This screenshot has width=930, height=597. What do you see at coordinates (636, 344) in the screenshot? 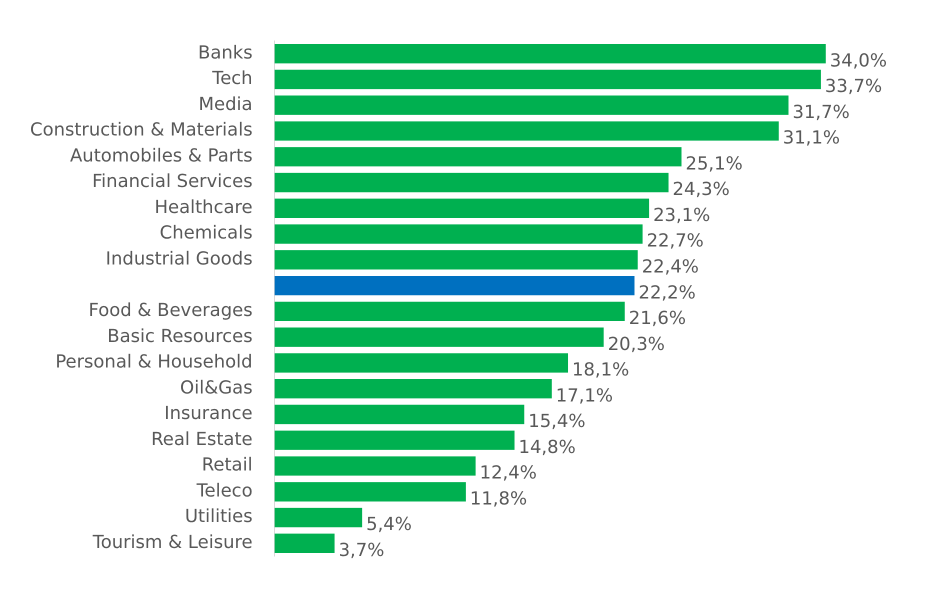
I see `data-label: 20,3%` at bounding box center [636, 344].